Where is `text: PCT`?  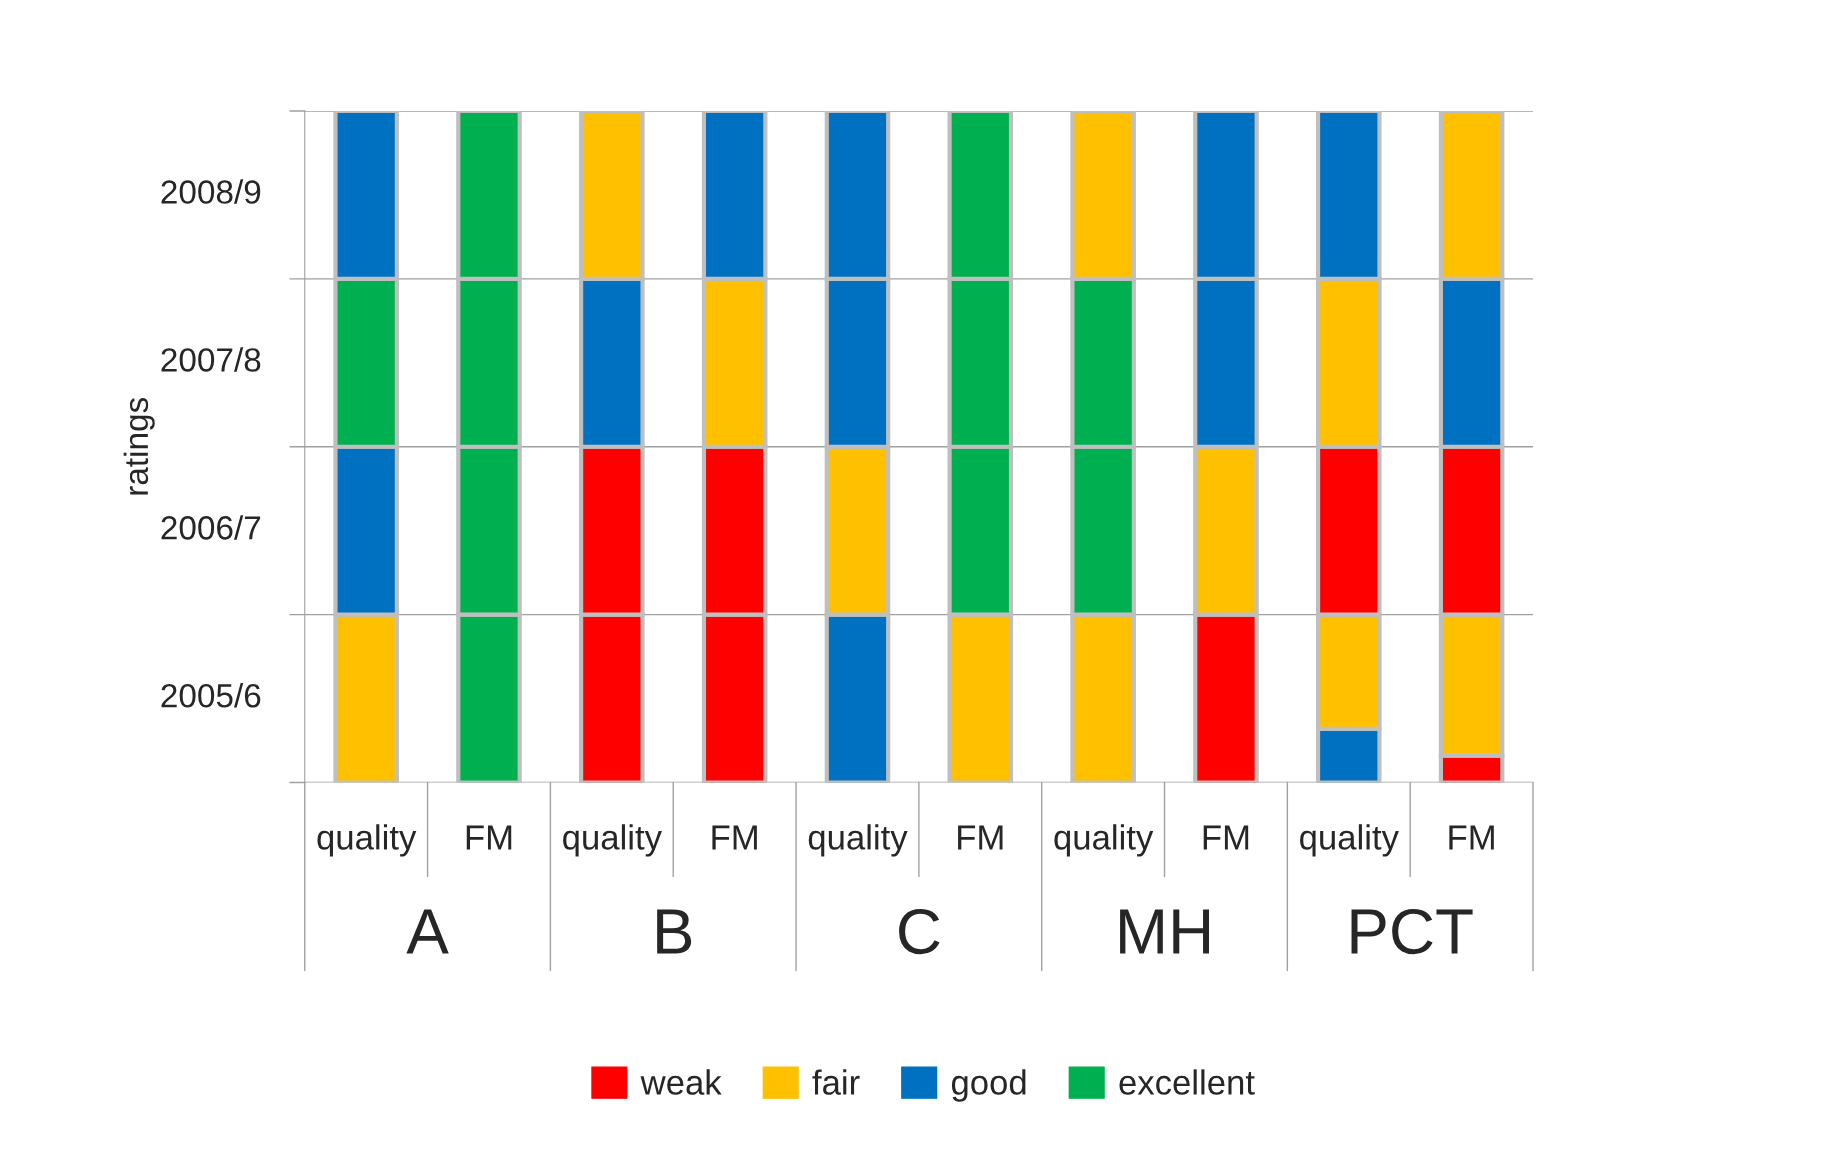 text: PCT is located at coordinates (1412, 931).